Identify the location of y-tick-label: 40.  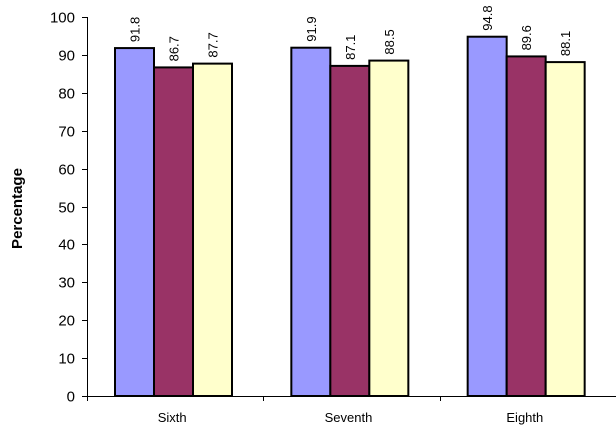
(66, 245).